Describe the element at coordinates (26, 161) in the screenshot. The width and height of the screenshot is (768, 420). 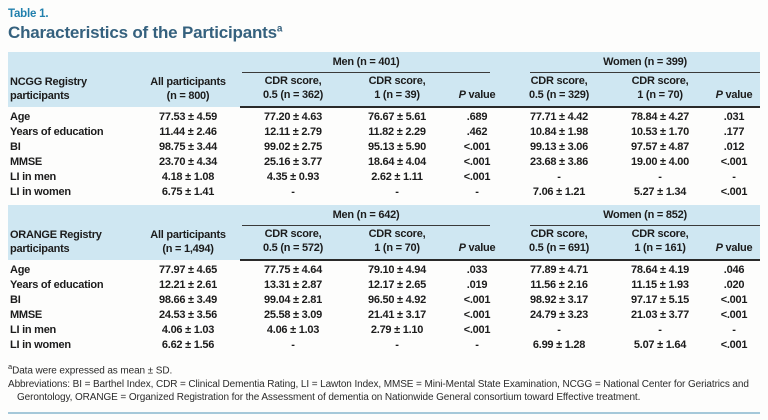
I see `row-label: MMSE` at that location.